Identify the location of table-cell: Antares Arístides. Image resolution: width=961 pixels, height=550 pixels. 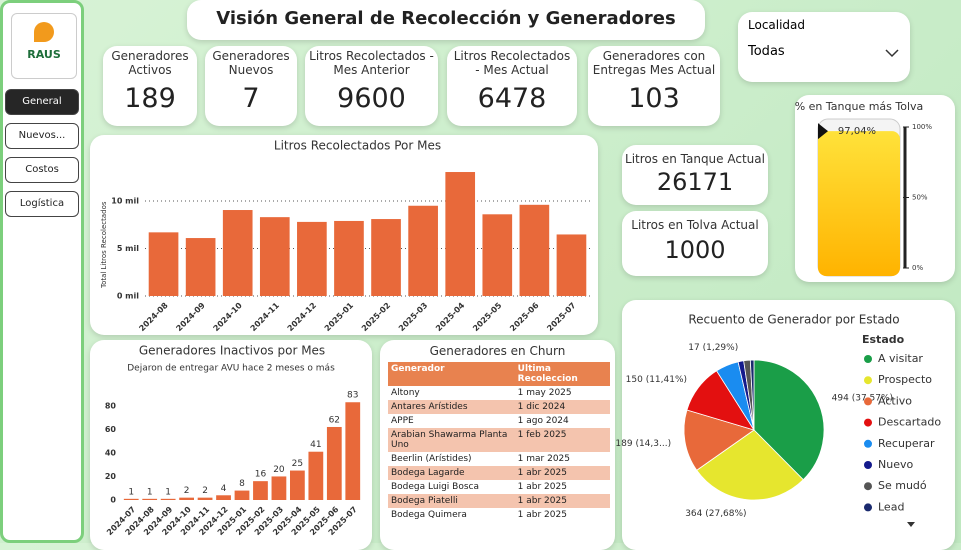
(429, 407).